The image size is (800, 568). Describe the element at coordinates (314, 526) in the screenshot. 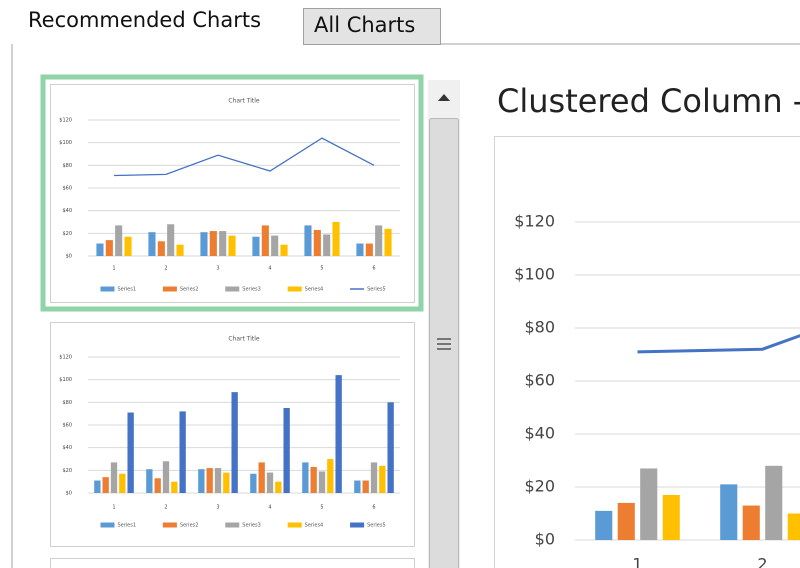

I see `legend-label: Series4` at that location.